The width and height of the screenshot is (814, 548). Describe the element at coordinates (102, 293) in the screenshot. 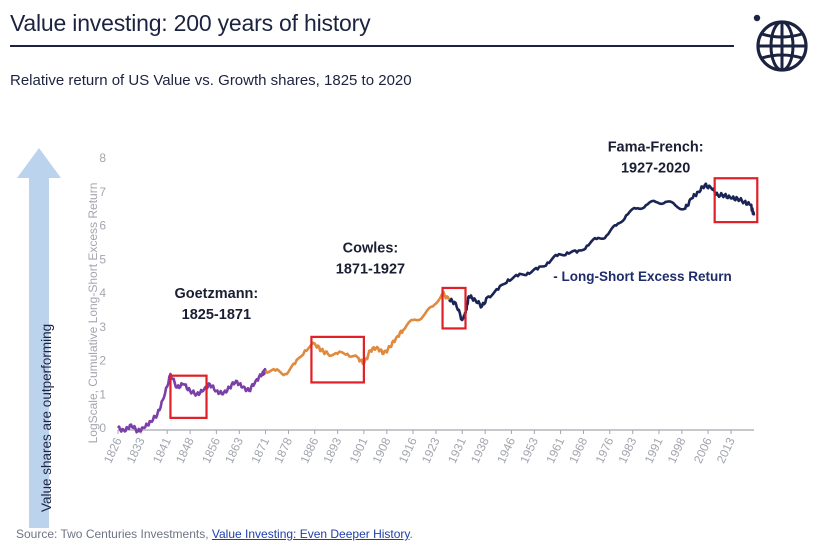

I see `y-tick-label: 4` at that location.